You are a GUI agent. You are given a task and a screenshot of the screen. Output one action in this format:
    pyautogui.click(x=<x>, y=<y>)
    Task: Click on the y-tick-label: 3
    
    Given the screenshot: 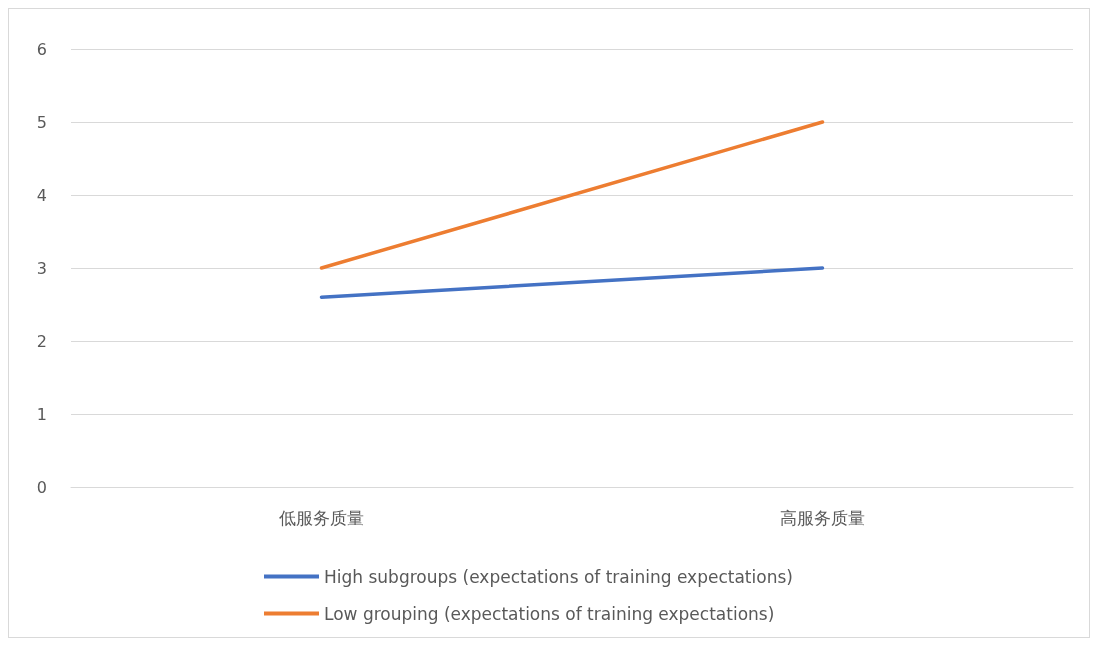 What is the action you would take?
    pyautogui.click(x=41, y=268)
    